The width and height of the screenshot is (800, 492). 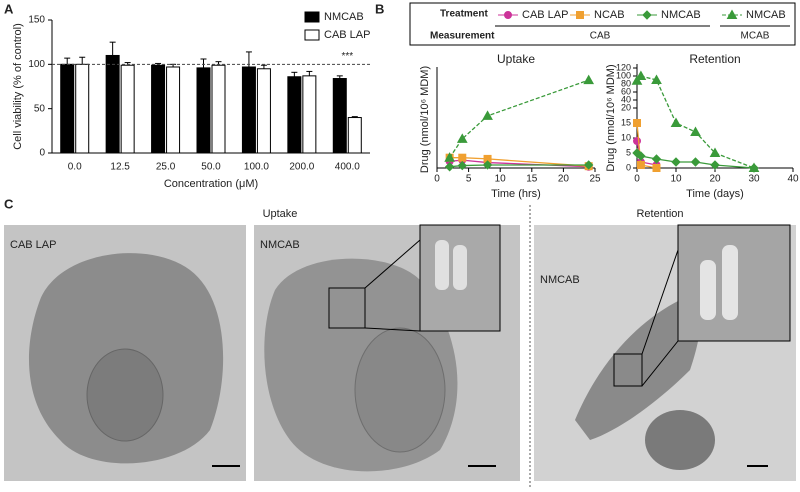 What do you see at coordinates (626, 91) in the screenshot?
I see `y-tick-label: 60` at bounding box center [626, 91].